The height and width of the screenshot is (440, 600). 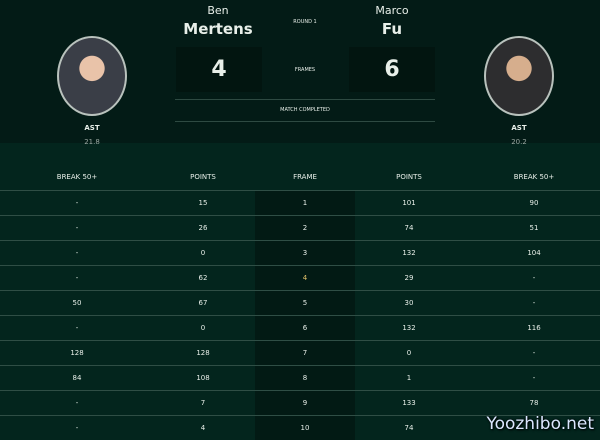 I want to click on cell-points-p1: 15, so click(x=203, y=203).